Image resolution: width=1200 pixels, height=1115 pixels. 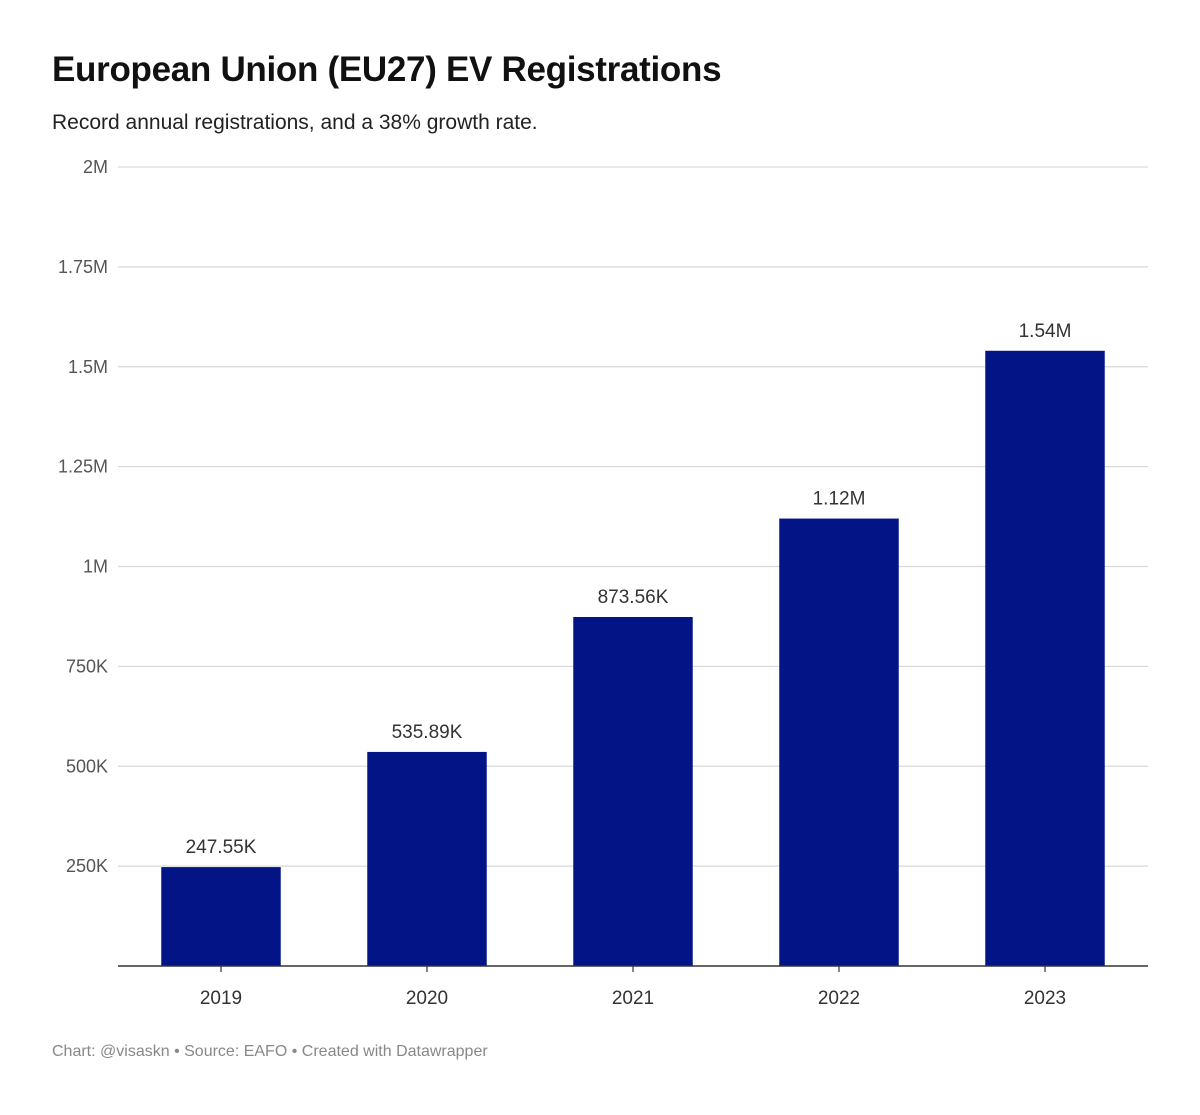 What do you see at coordinates (427, 732) in the screenshot?
I see `data-label-2020: 535.89K` at bounding box center [427, 732].